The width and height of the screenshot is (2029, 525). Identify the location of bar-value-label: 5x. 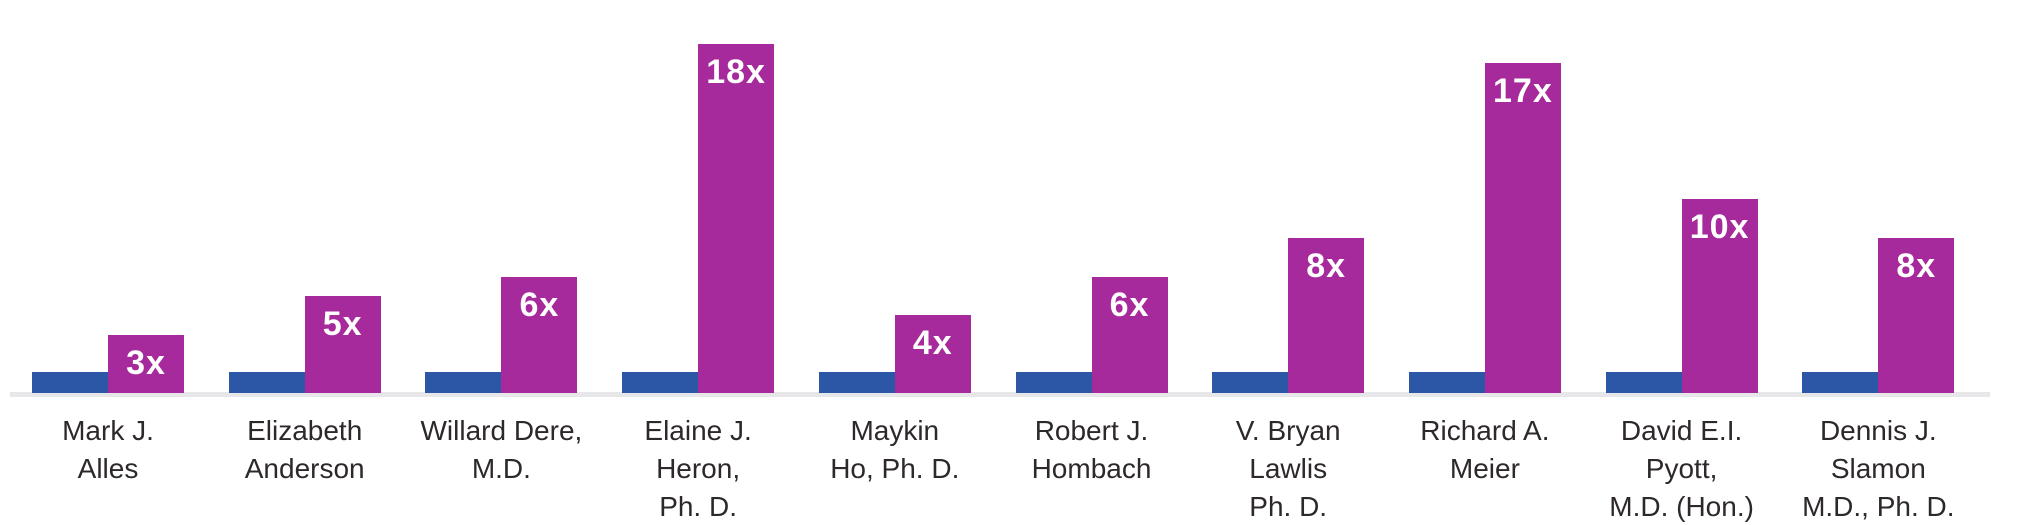
(342, 324).